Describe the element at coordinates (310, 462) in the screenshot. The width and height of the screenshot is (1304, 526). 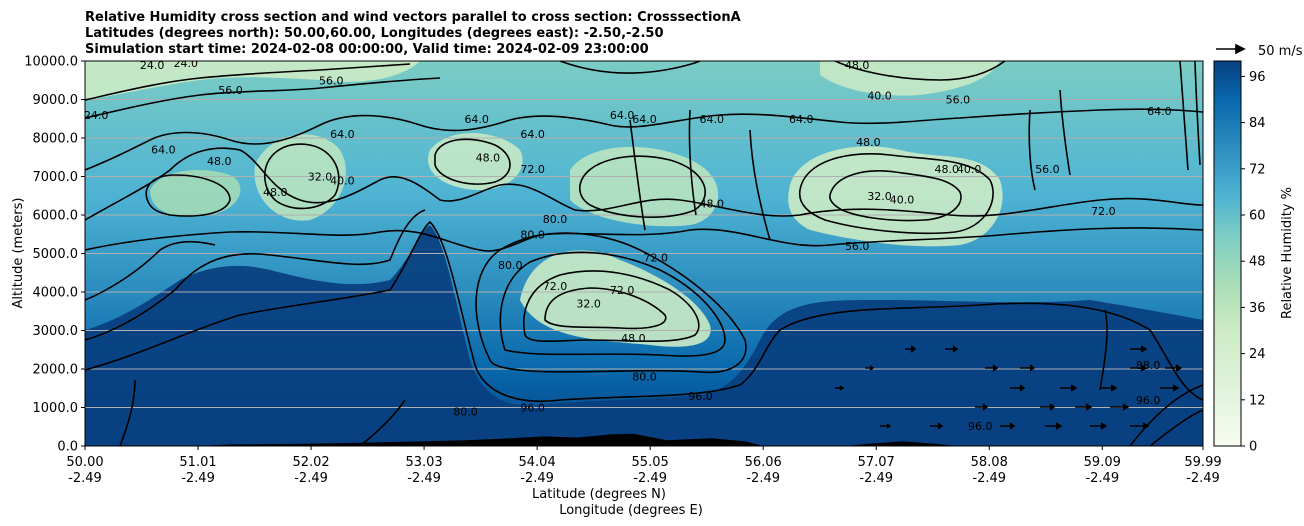
I see `x-tick-label-lat: 52.02` at that location.